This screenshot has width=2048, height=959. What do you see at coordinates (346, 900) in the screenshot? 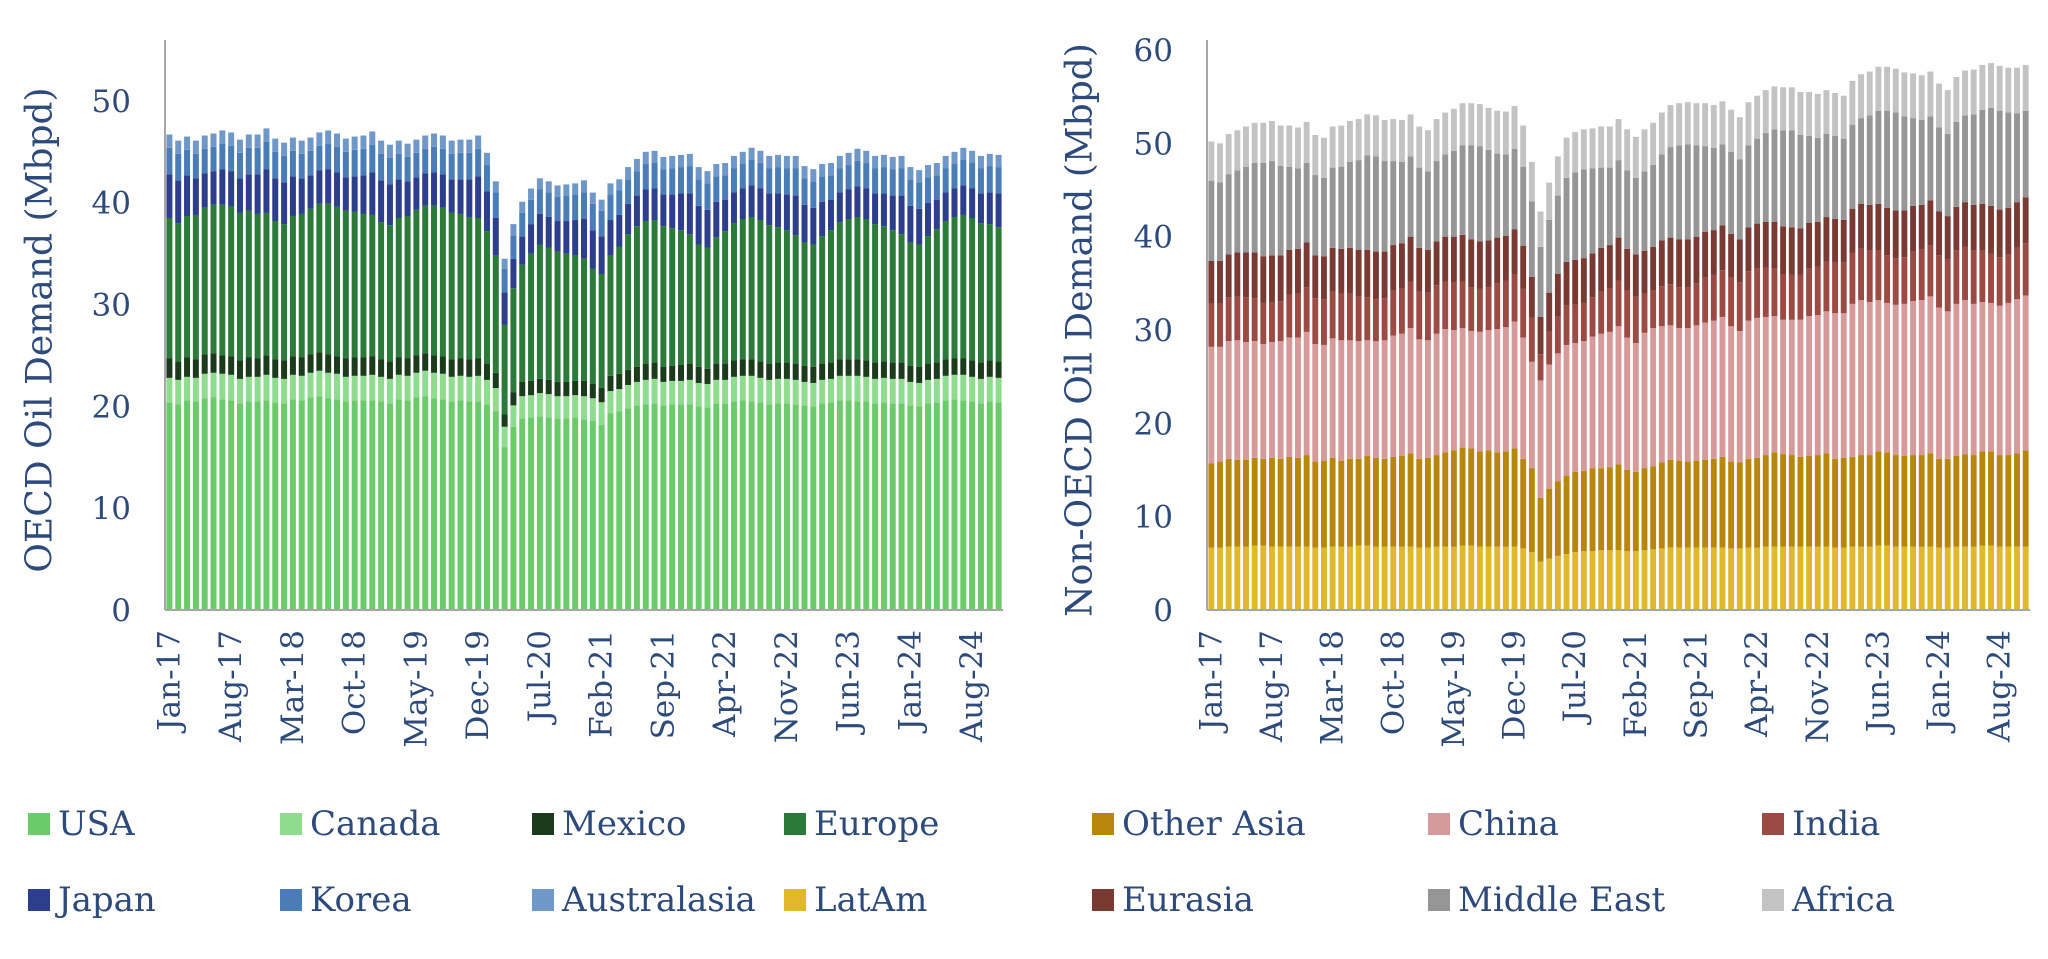
I see `legend-item-korea: Korea` at bounding box center [346, 900].